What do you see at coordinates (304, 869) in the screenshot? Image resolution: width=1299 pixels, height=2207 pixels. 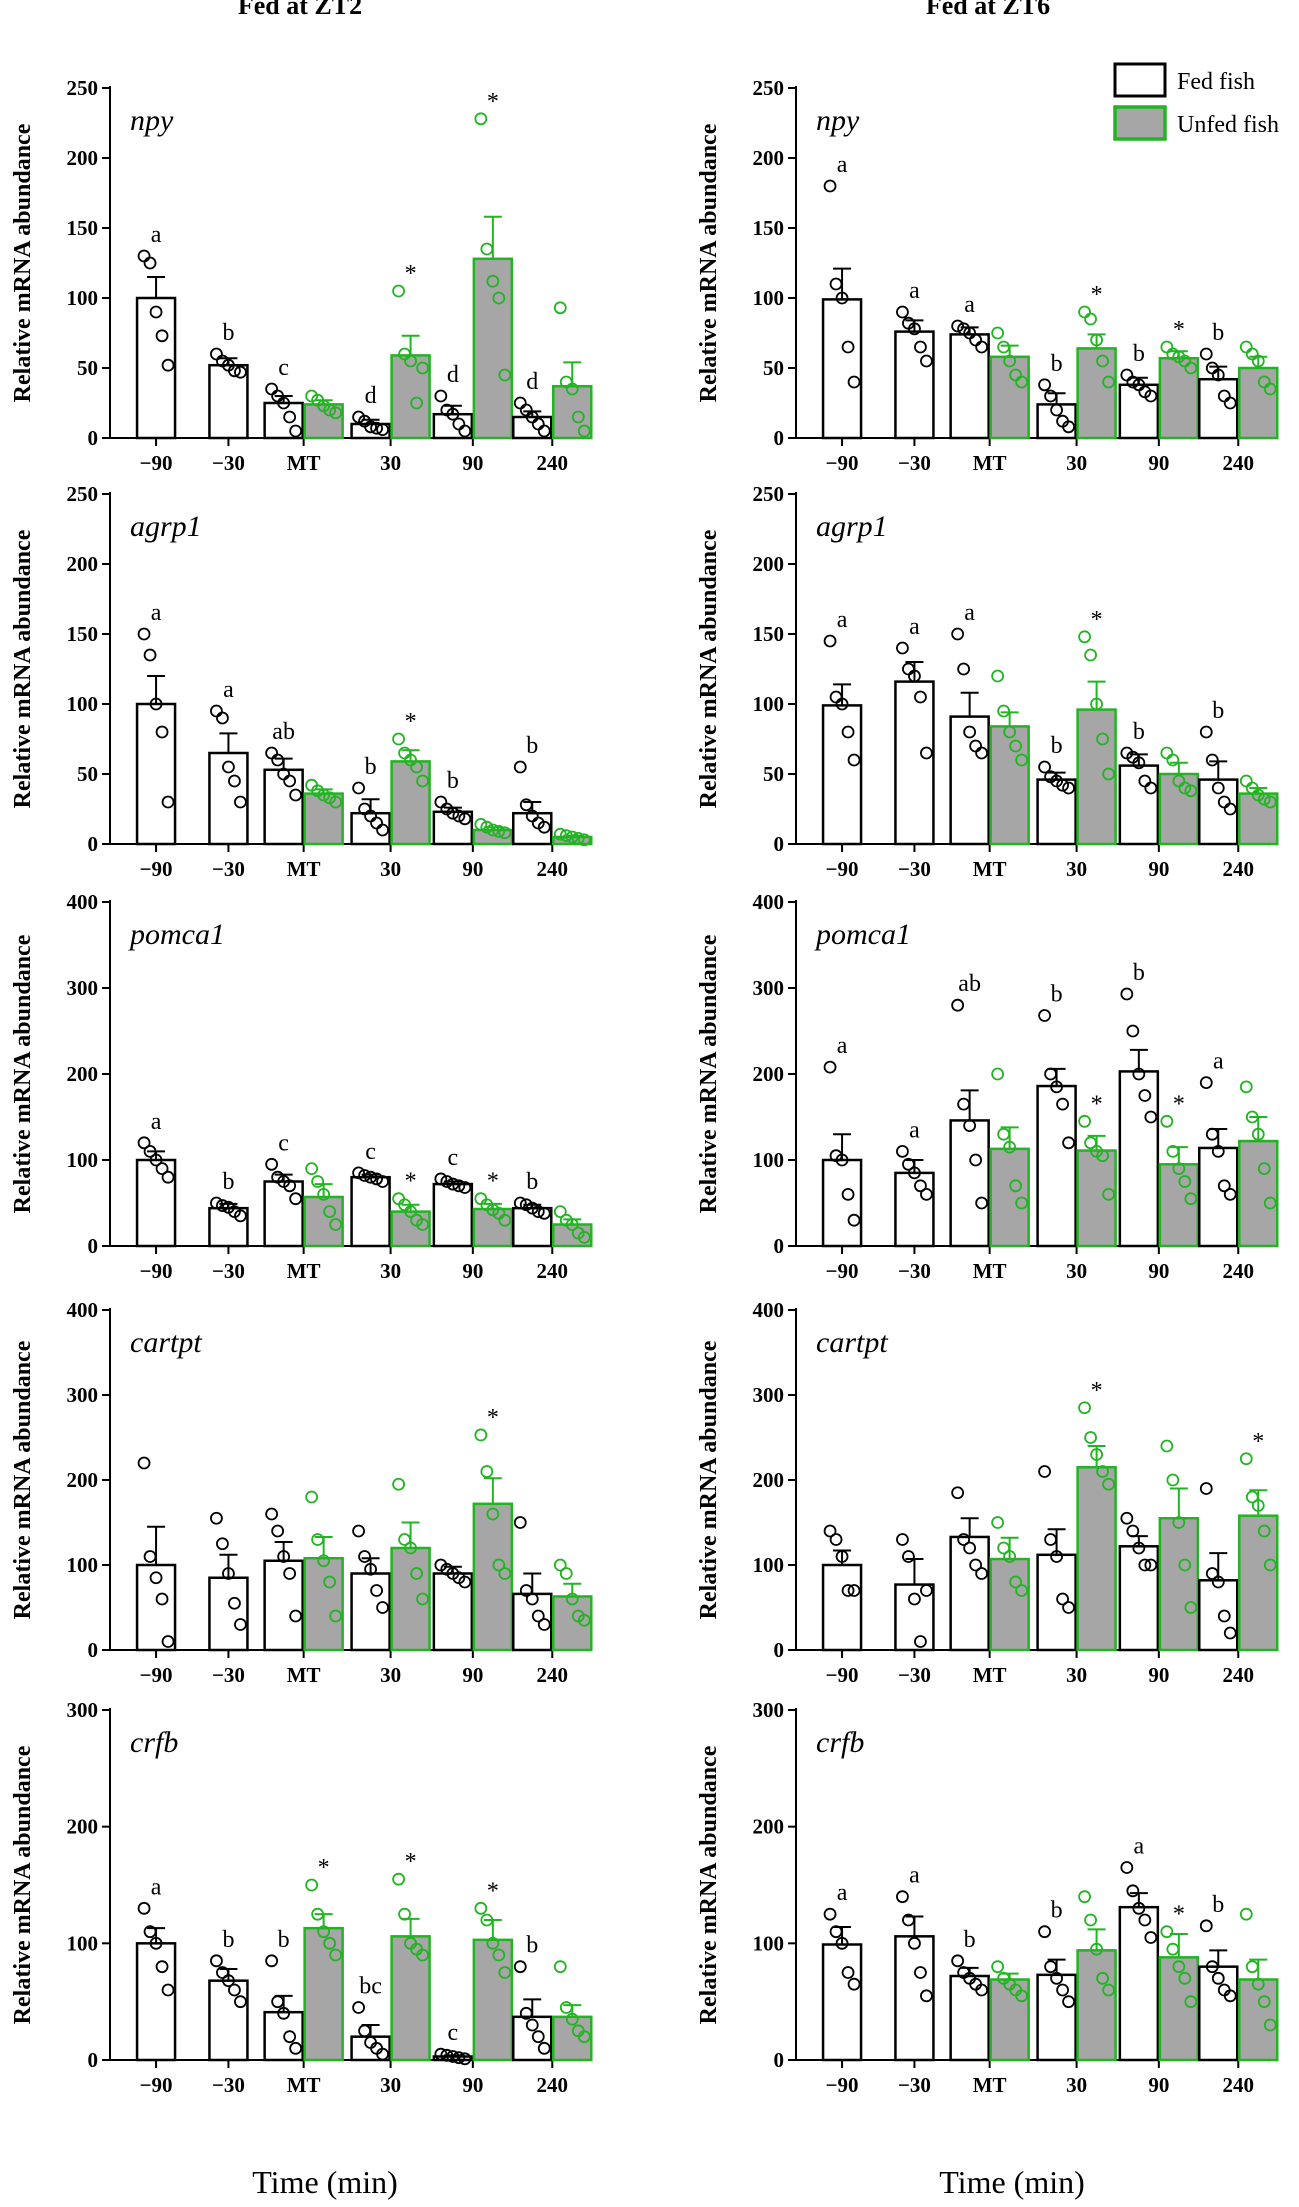 I see `x-tick-label: MT` at bounding box center [304, 869].